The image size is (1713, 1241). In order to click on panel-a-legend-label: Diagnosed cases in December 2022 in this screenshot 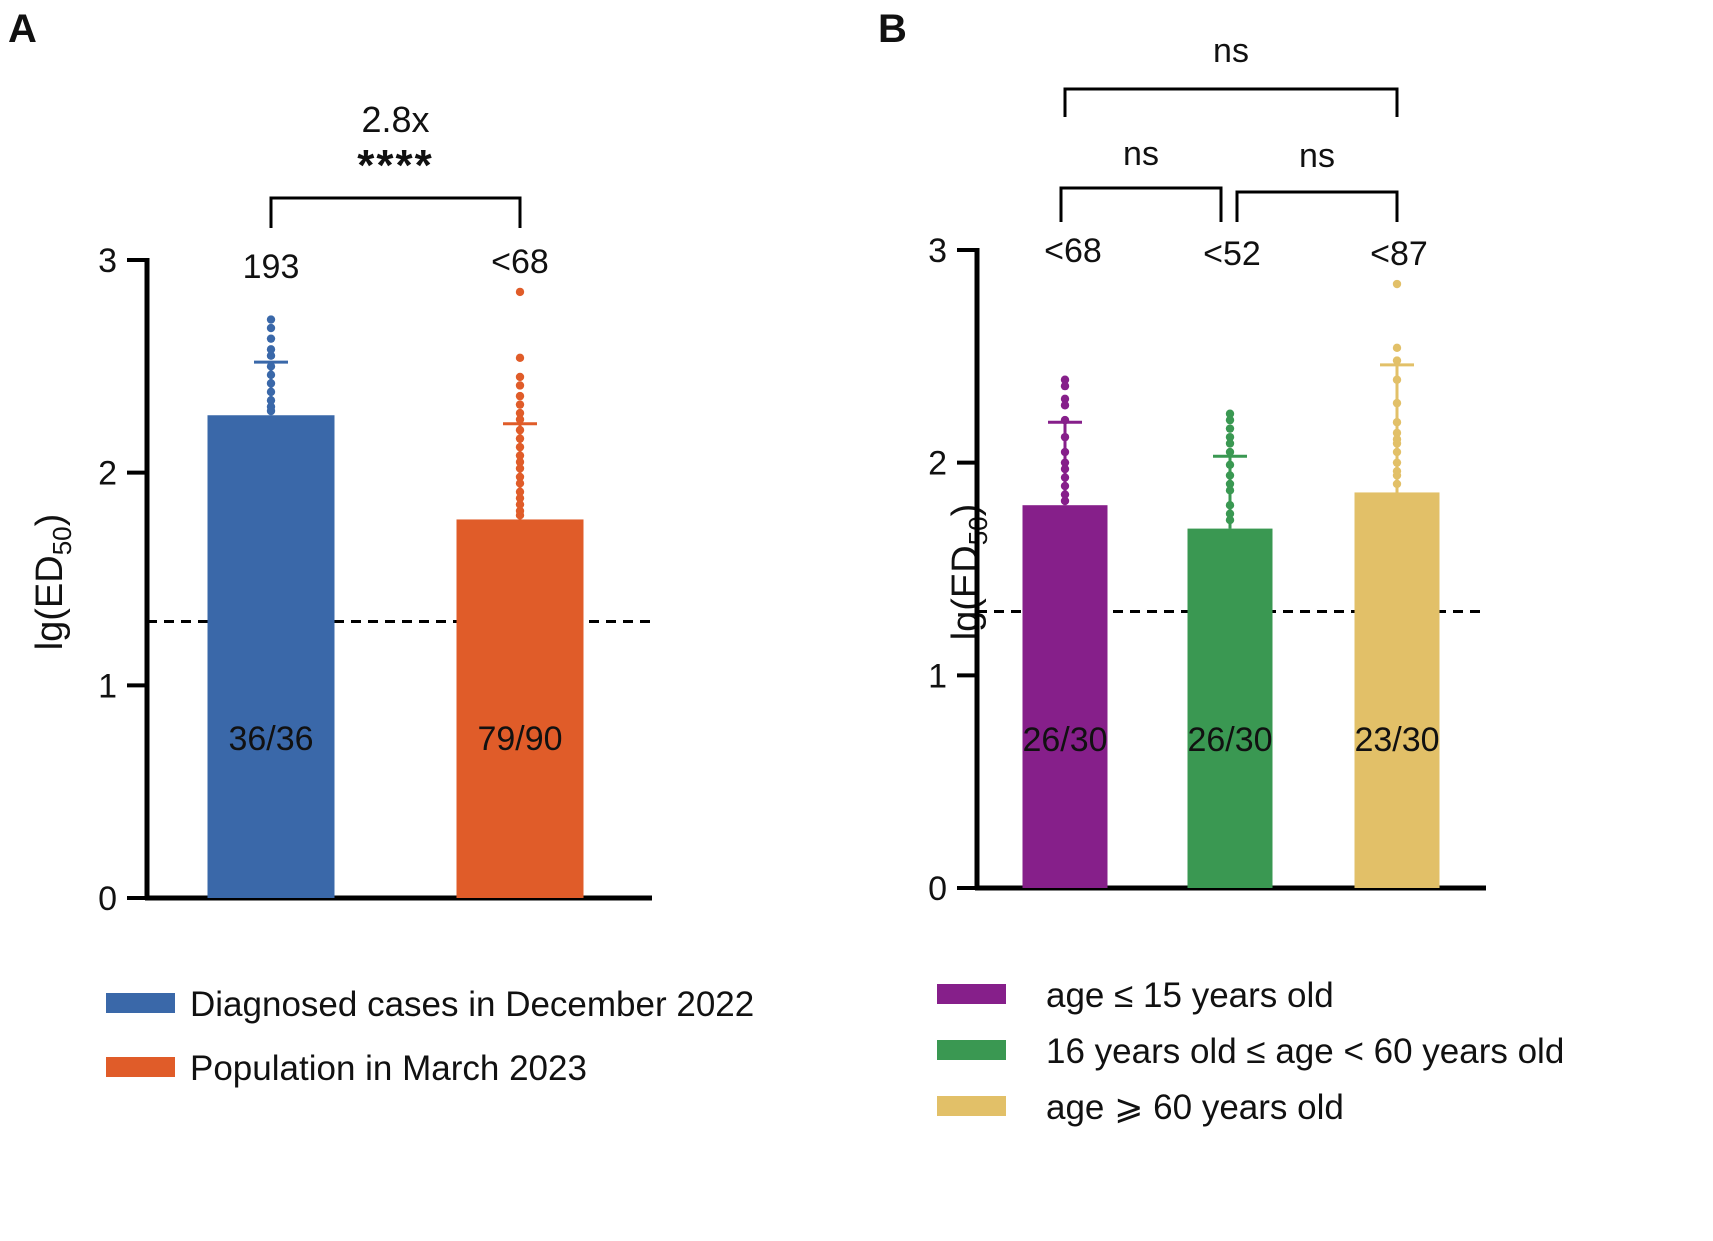, I will do `click(472, 1004)`.